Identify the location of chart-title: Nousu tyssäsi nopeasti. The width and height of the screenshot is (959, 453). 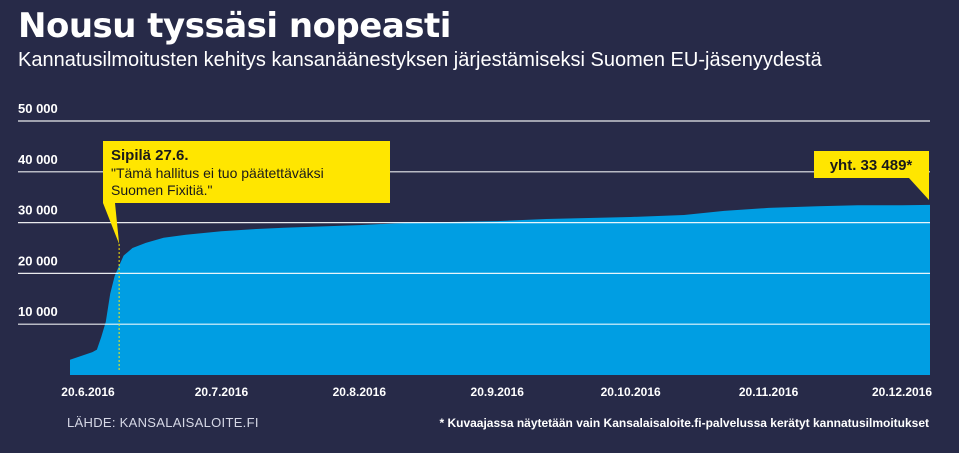
(234, 26).